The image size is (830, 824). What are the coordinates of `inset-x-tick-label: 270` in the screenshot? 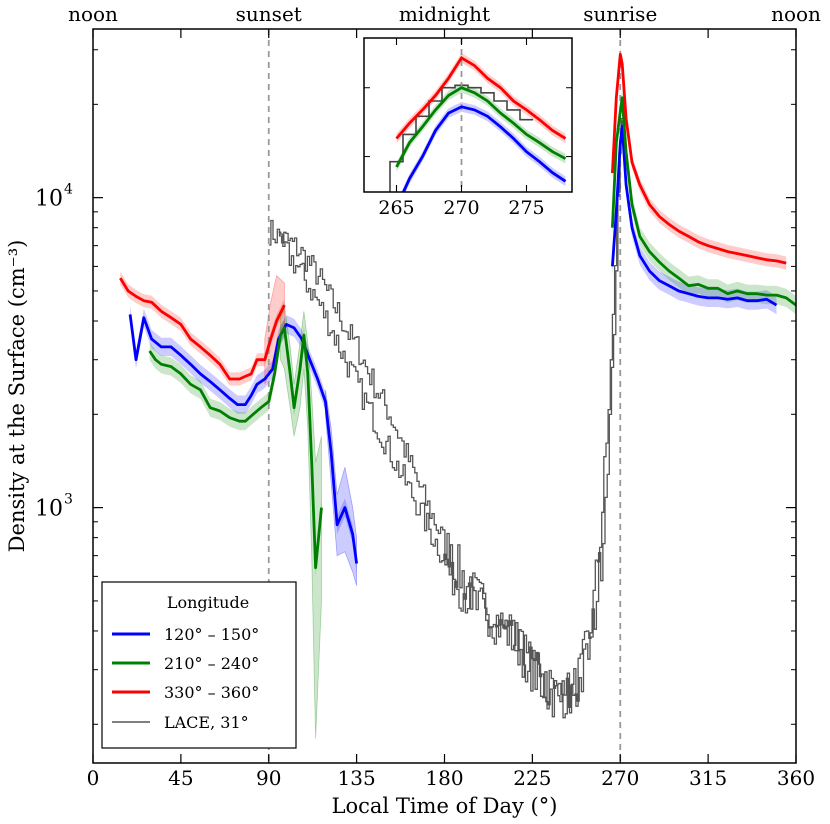 It's located at (461, 208).